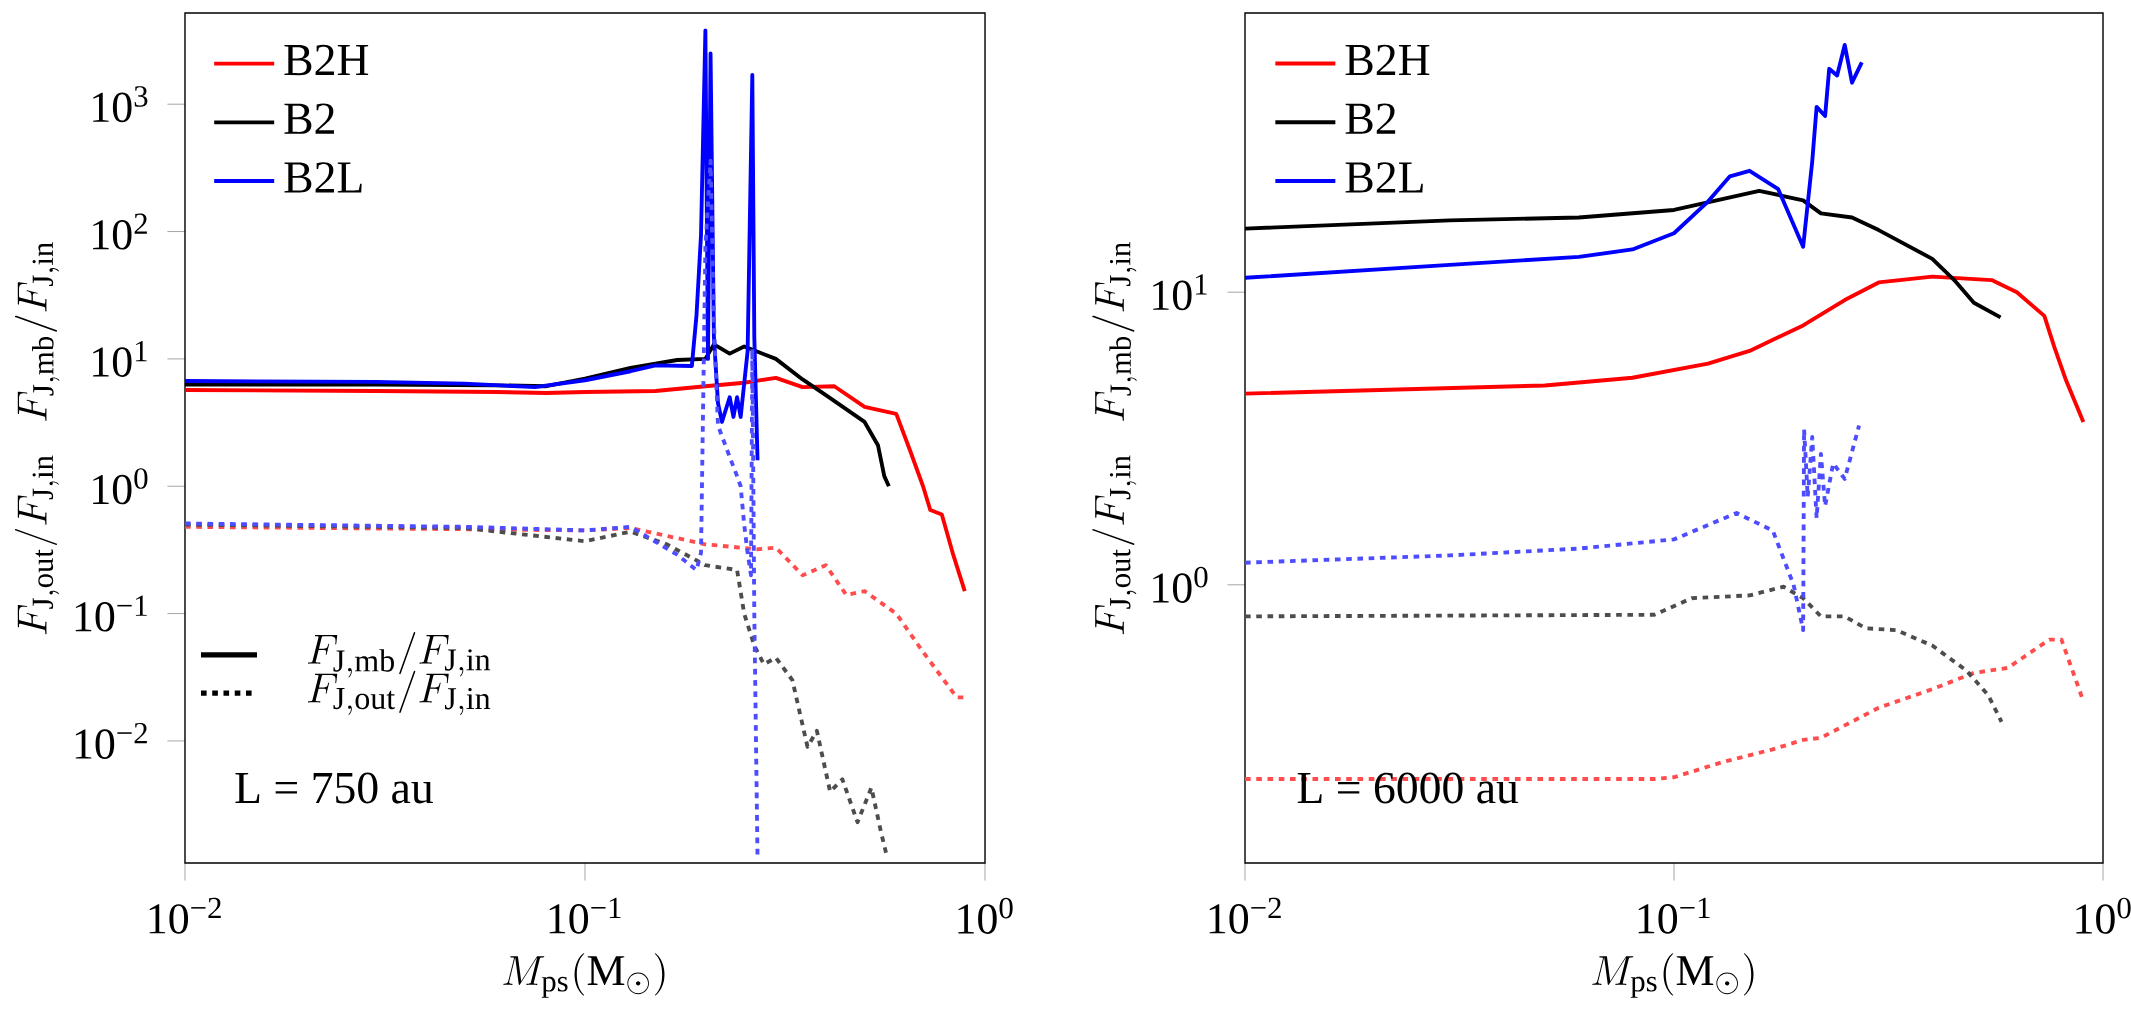 This screenshot has width=2131, height=1018. Describe the element at coordinates (1408, 788) in the screenshot. I see `annotation: L = 6000 au` at that location.